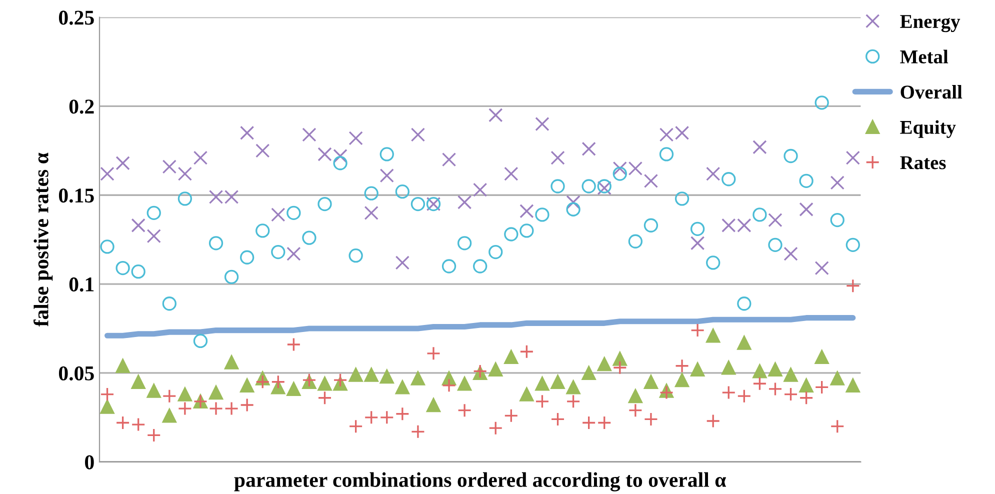  I want to click on y-tick-label: 0.1, so click(81, 284).